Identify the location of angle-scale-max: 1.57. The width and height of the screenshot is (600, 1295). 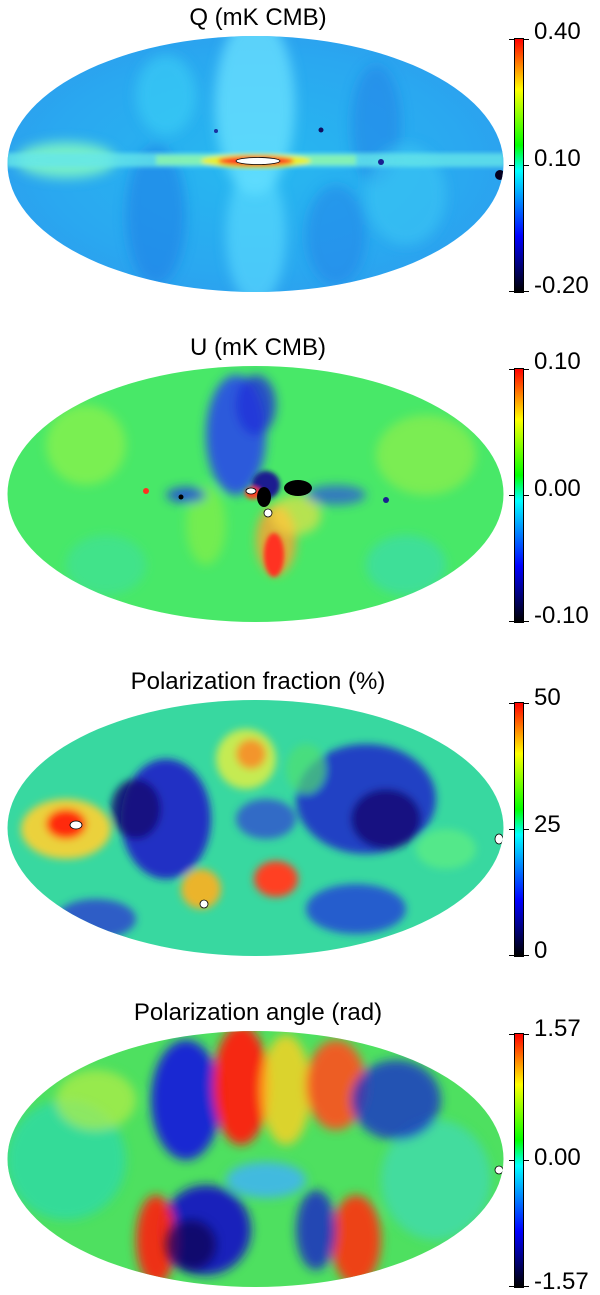
(557, 1028).